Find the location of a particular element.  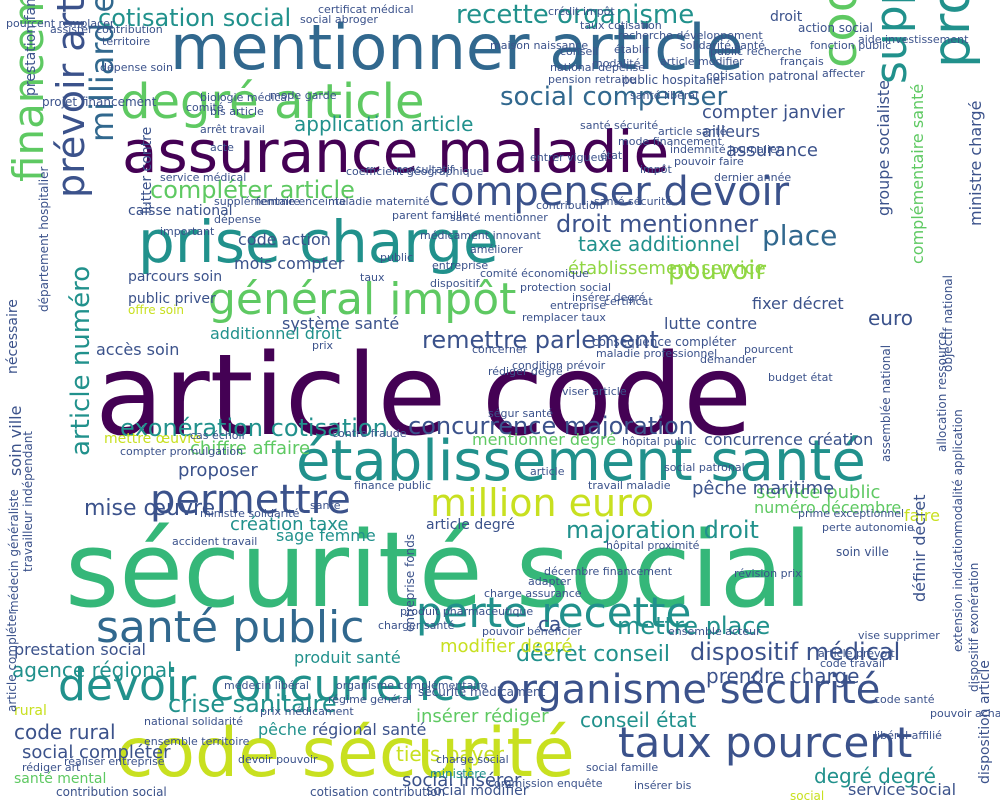

word: dispositif is located at coordinates (455, 283).